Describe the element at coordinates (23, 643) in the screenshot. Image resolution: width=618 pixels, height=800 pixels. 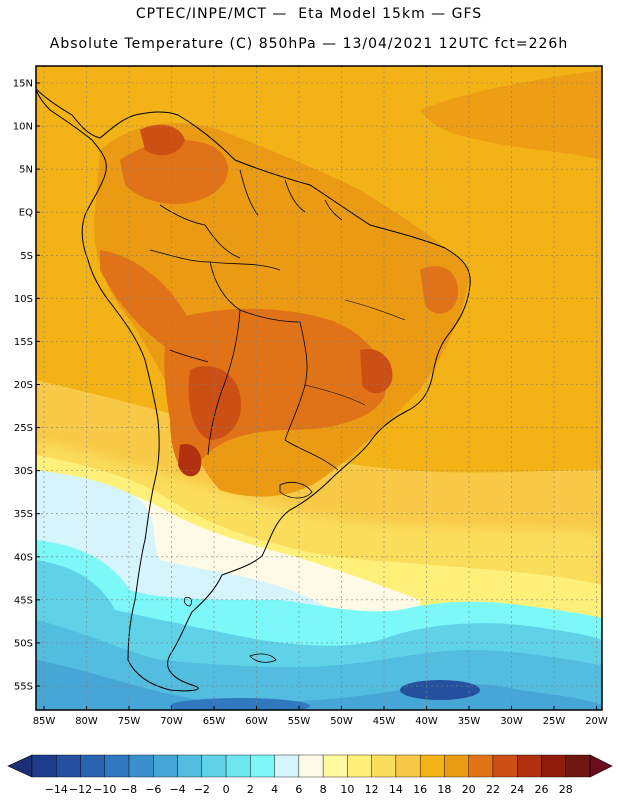
I see `latitude-label: 50S` at that location.